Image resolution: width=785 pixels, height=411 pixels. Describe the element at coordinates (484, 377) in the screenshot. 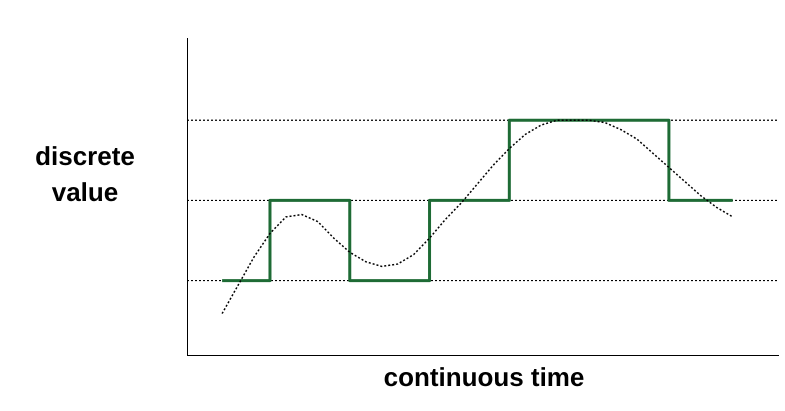

I see `x-axis-title: continuous time` at that location.